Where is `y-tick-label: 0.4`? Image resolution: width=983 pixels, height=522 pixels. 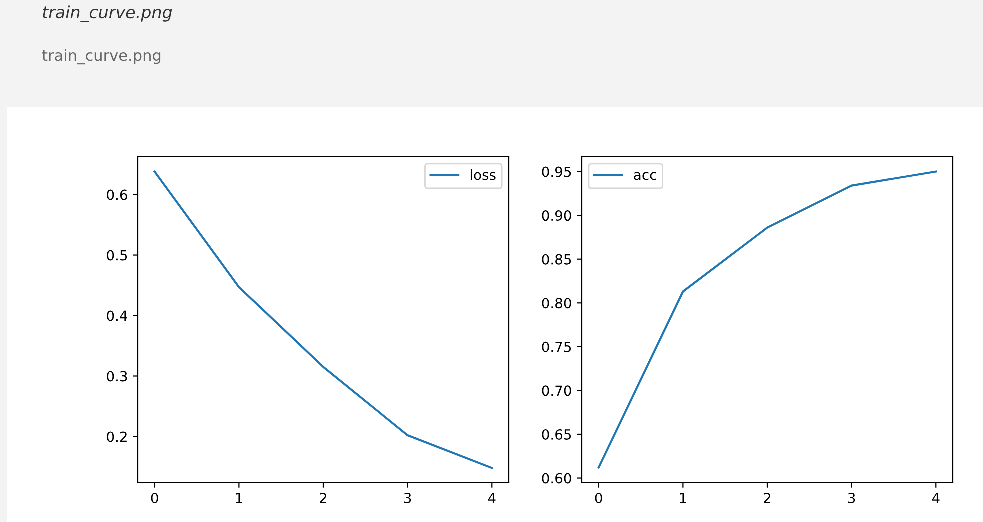
y-tick-label: 0.4 is located at coordinates (117, 316).